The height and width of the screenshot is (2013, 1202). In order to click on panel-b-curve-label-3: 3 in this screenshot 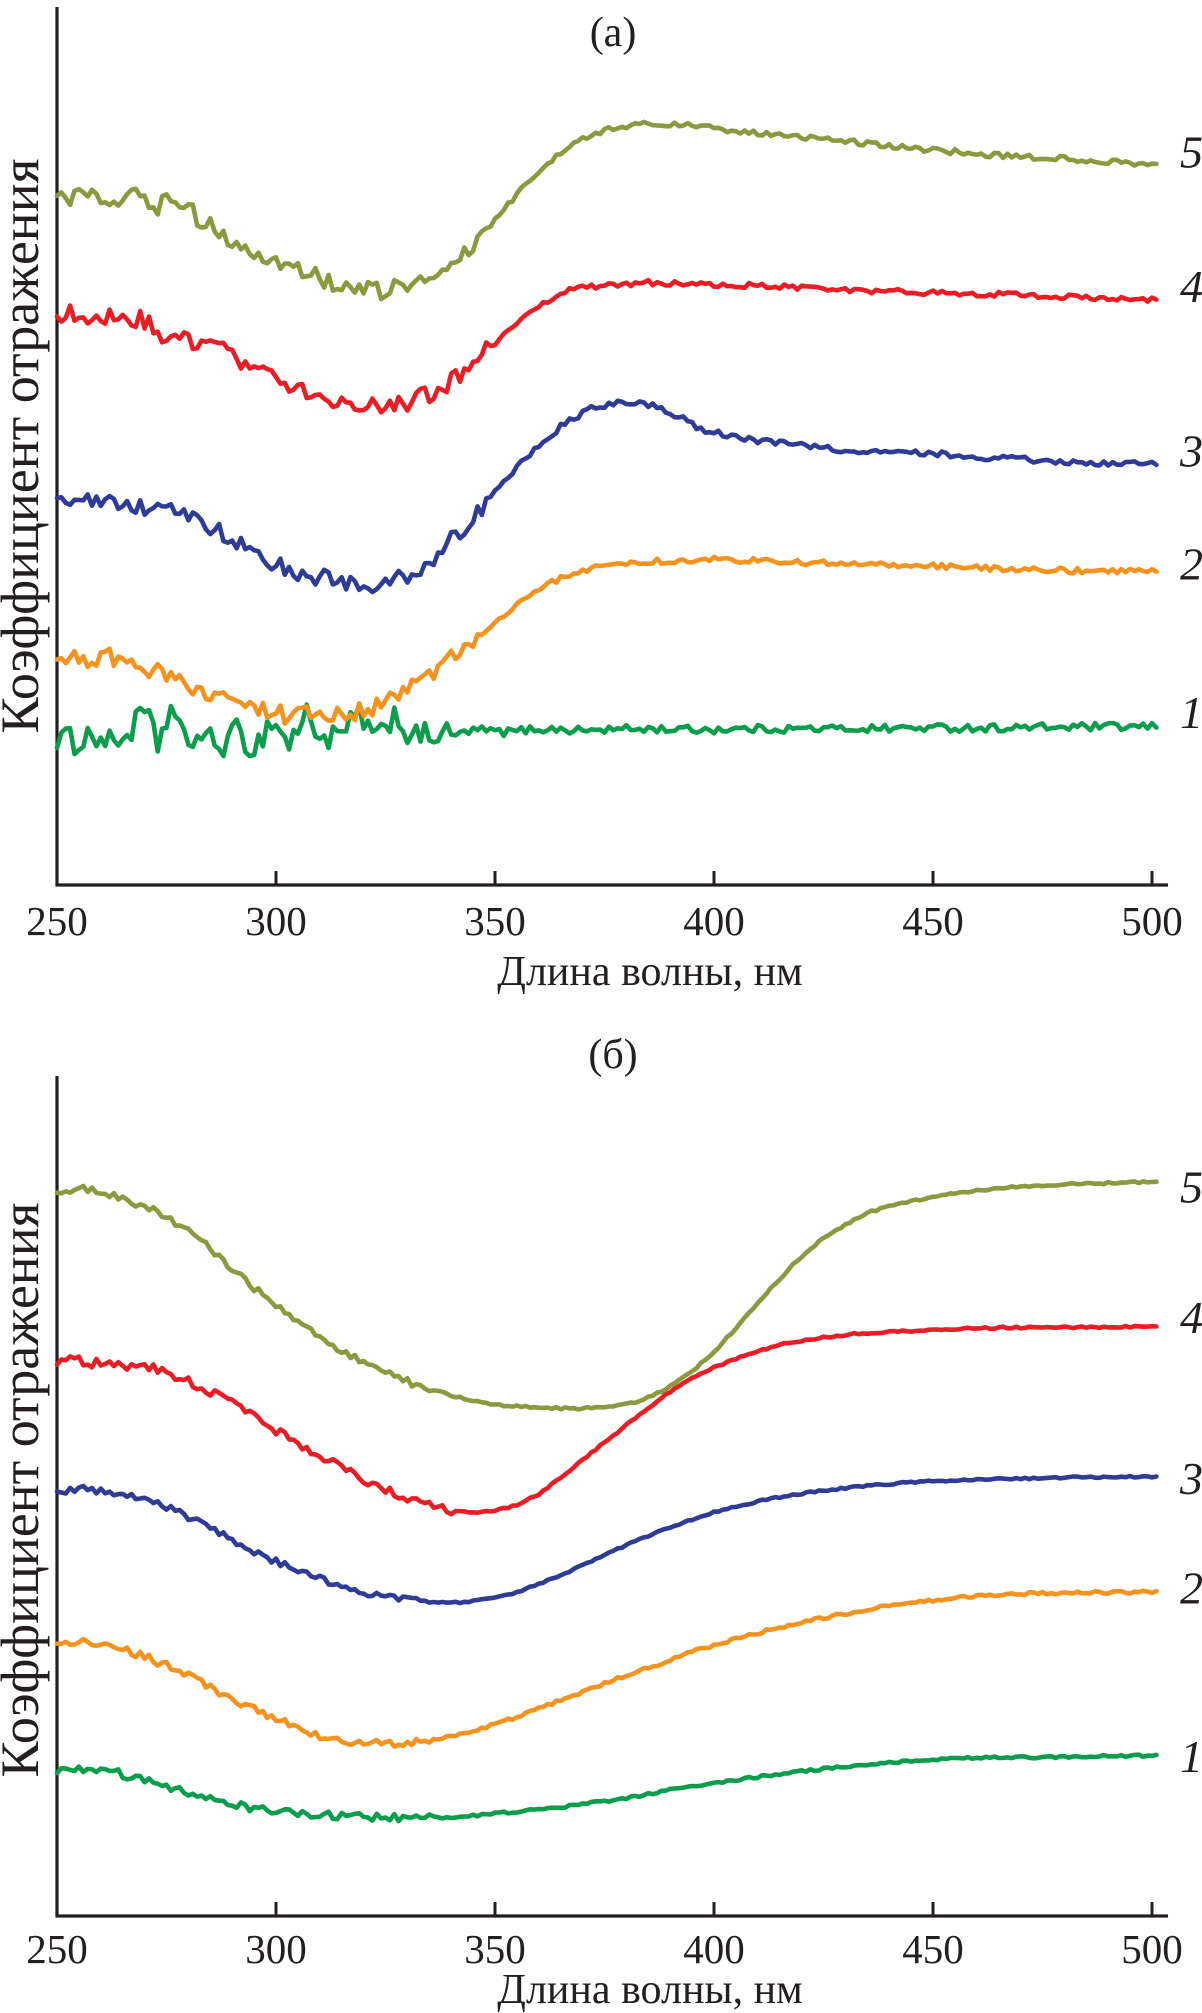, I will do `click(1190, 1478)`.